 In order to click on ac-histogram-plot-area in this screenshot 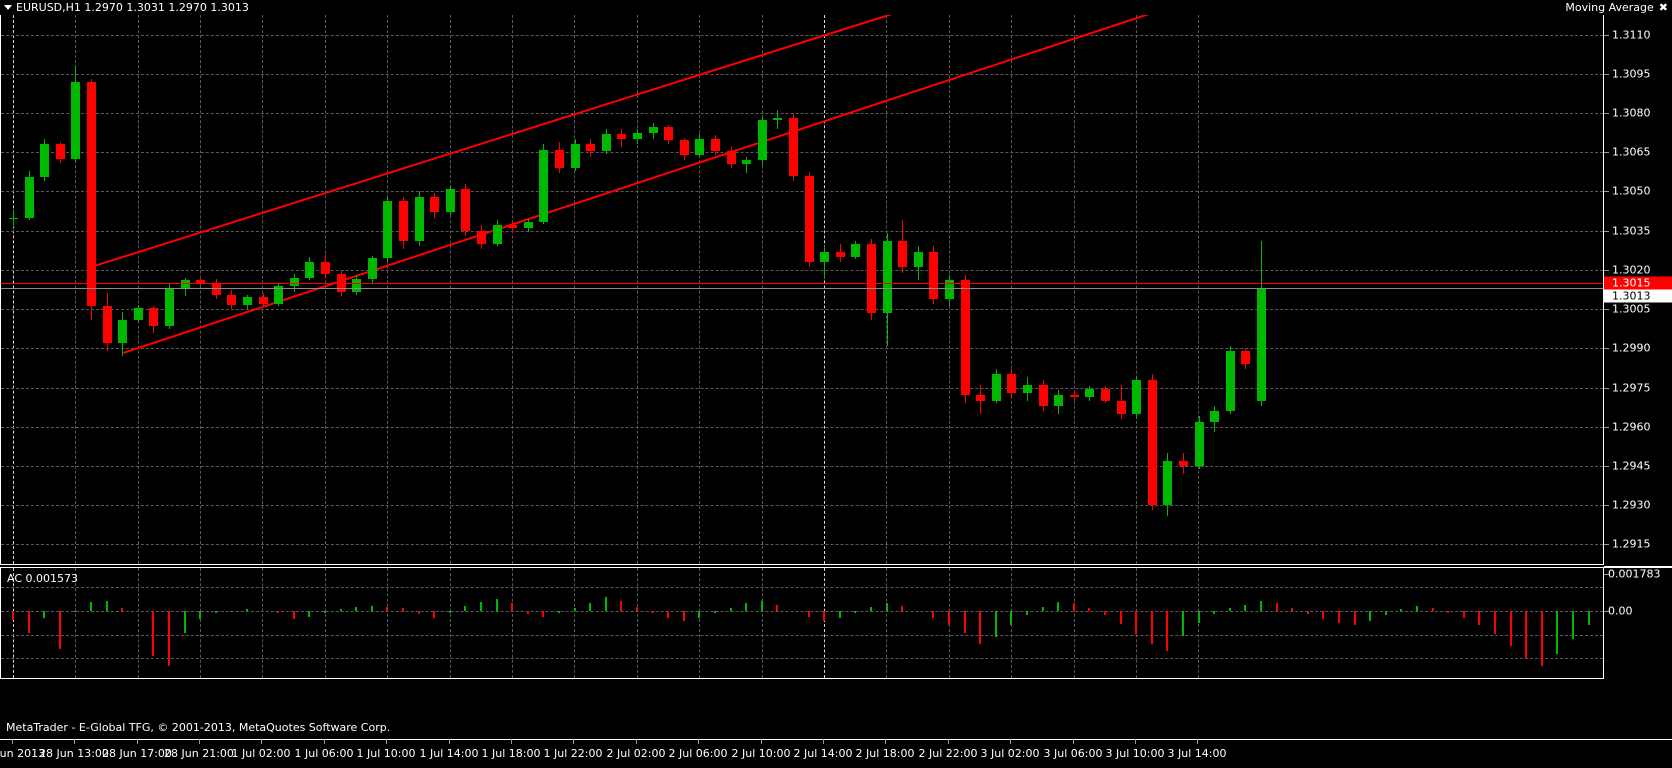, I will do `click(802, 623)`.